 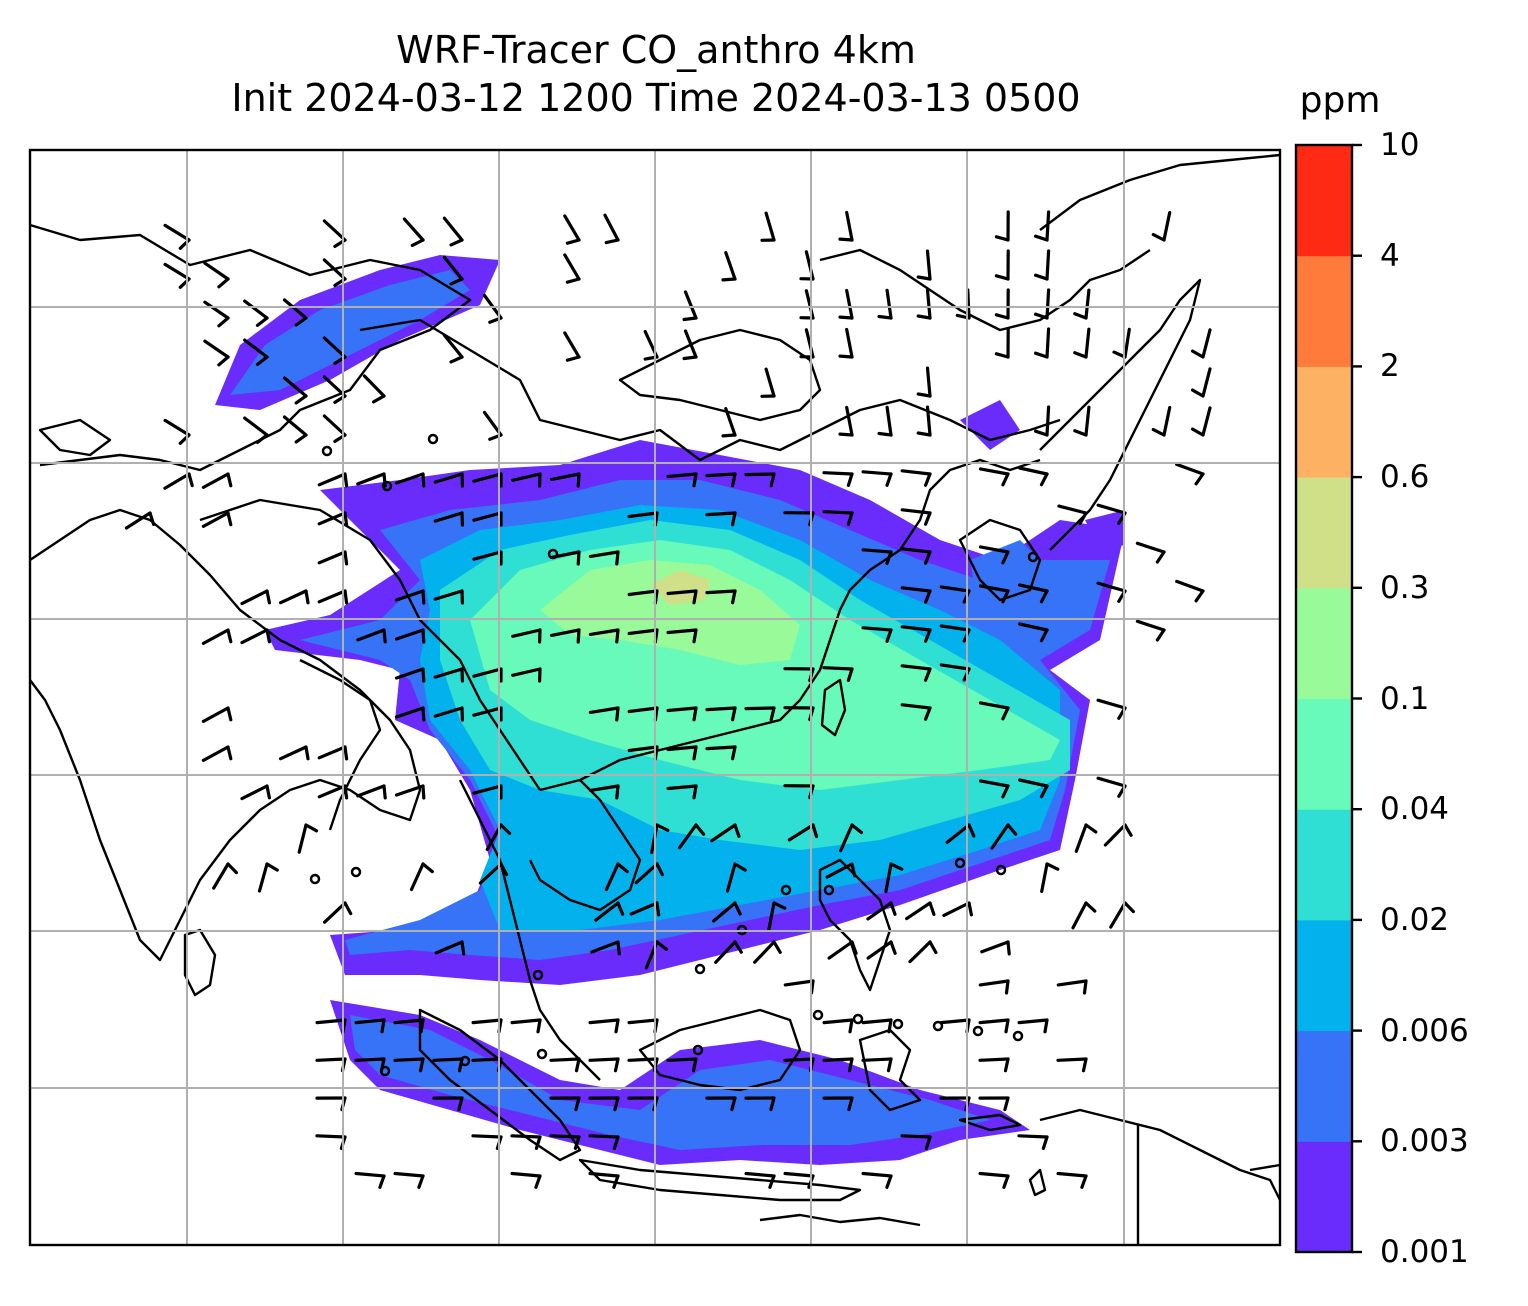 What do you see at coordinates (1105, 530) in the screenshot?
I see `plume-patch` at bounding box center [1105, 530].